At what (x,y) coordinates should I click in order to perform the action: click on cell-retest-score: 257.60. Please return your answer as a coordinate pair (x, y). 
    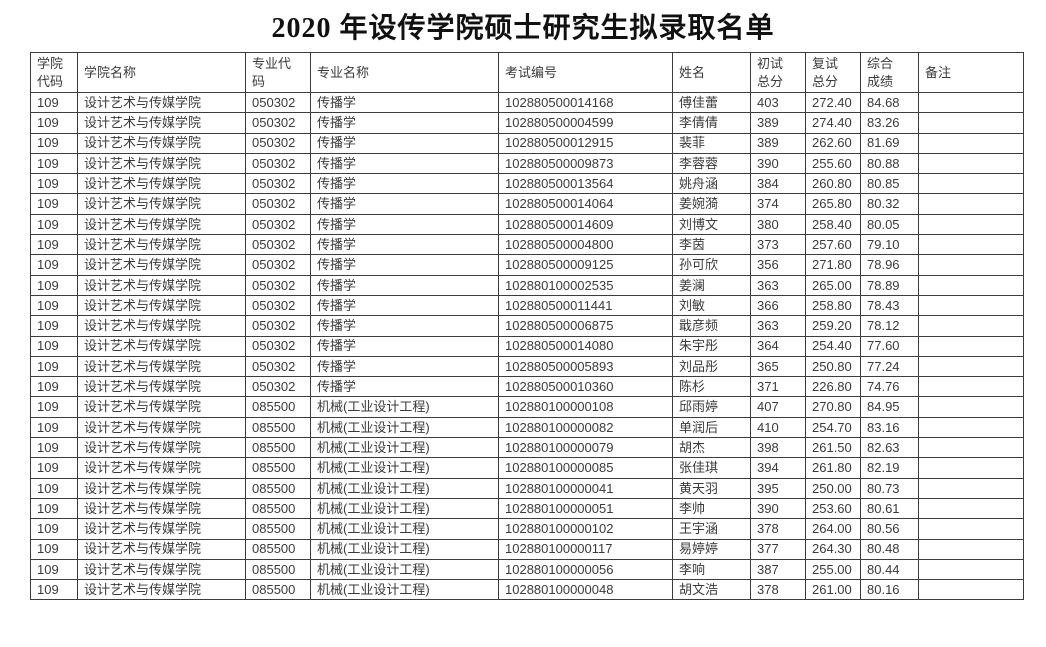
    Looking at the image, I should click on (833, 245).